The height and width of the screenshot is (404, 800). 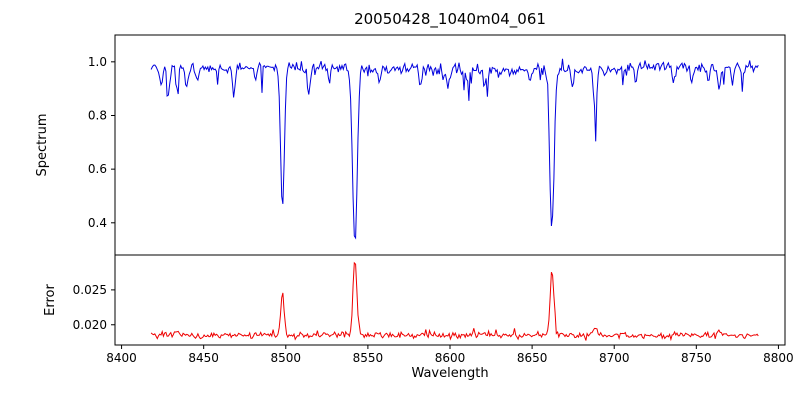 I want to click on x-tick-label: 8400, so click(x=121, y=358).